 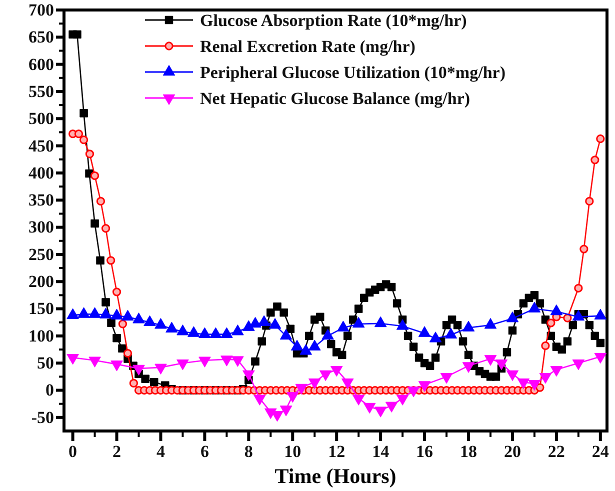 What do you see at coordinates (42, 417) in the screenshot?
I see `y-tick-label: -50` at bounding box center [42, 417].